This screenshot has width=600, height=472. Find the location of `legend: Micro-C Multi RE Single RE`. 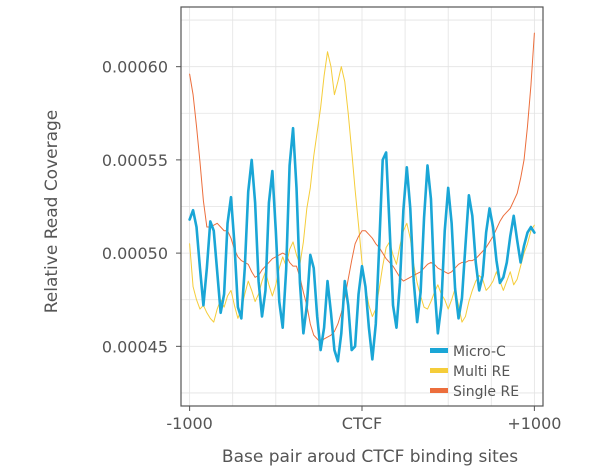

legend: Micro-C Multi RE Single RE is located at coordinates (474, 372).